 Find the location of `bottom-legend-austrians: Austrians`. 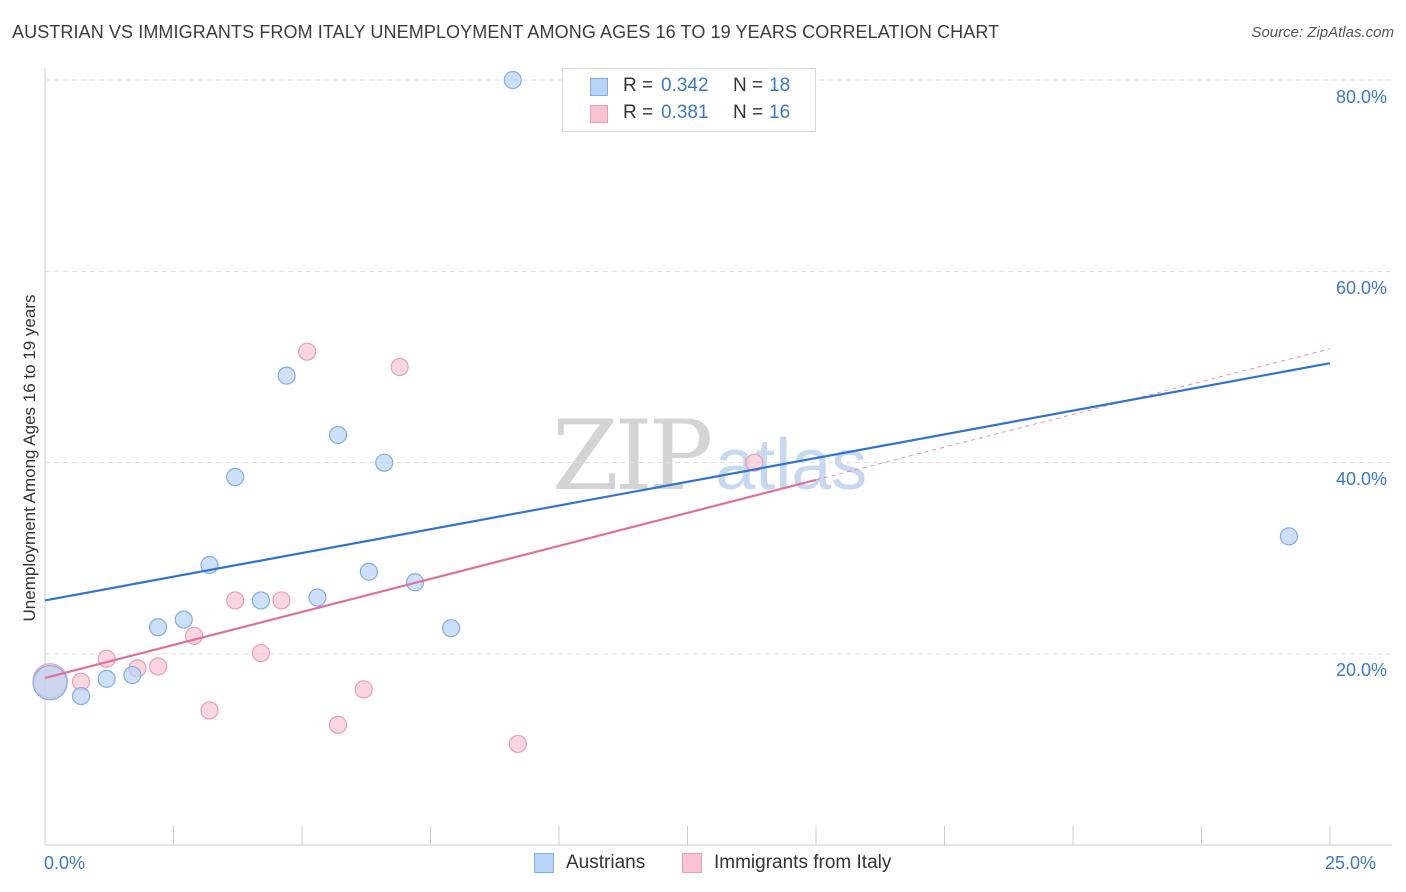

bottom-legend-austrians: Austrians is located at coordinates (599, 864).